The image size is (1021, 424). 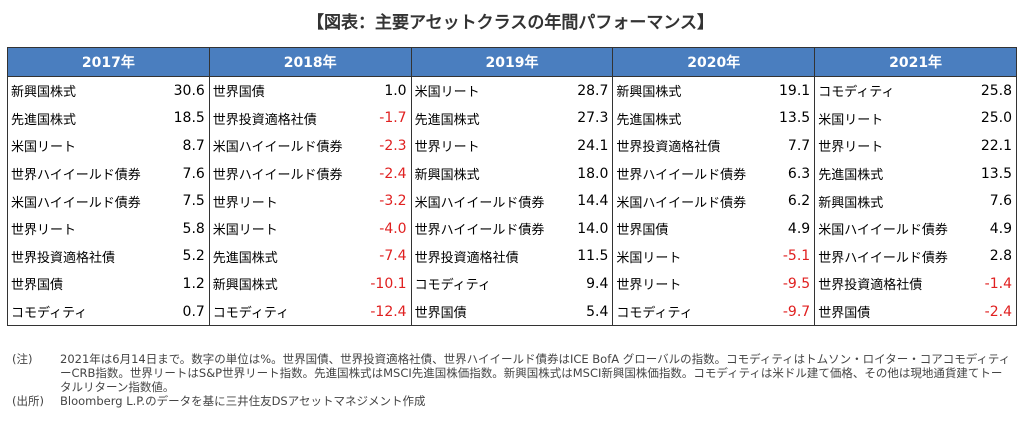 I want to click on year-header: 2018年, so click(x=310, y=62).